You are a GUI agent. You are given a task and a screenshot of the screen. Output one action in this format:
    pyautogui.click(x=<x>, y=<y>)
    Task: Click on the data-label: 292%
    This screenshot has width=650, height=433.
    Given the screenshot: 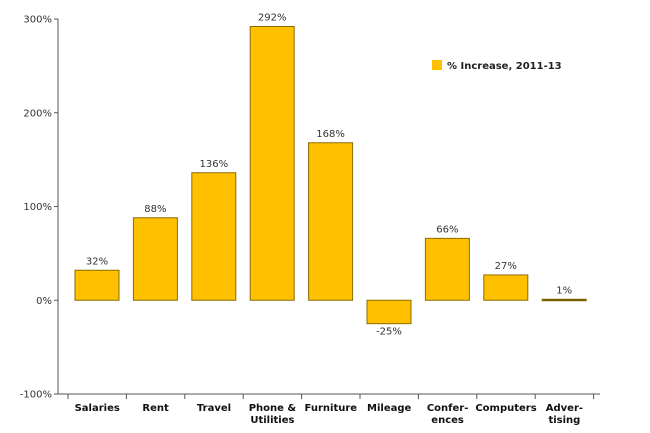 What is the action you would take?
    pyautogui.click(x=272, y=18)
    